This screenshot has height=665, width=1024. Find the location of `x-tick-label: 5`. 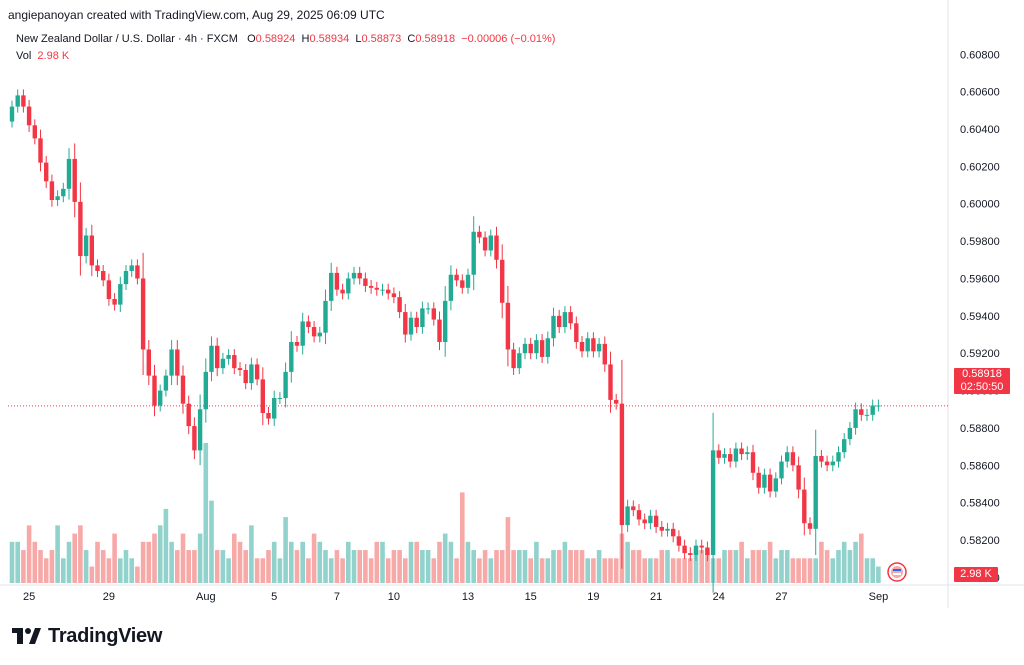

x-tick-label: 5 is located at coordinates (274, 597).